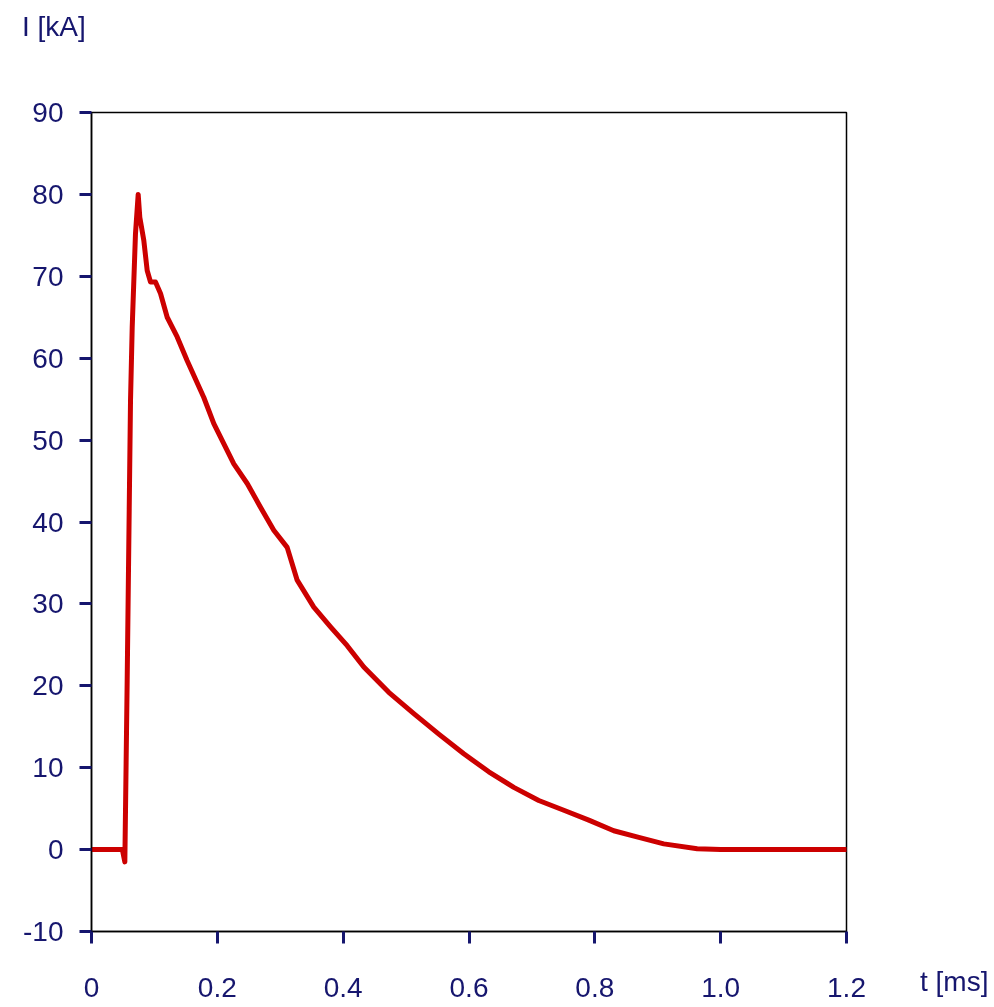  What do you see at coordinates (43, 931) in the screenshot?
I see `y-tick-label: -10` at bounding box center [43, 931].